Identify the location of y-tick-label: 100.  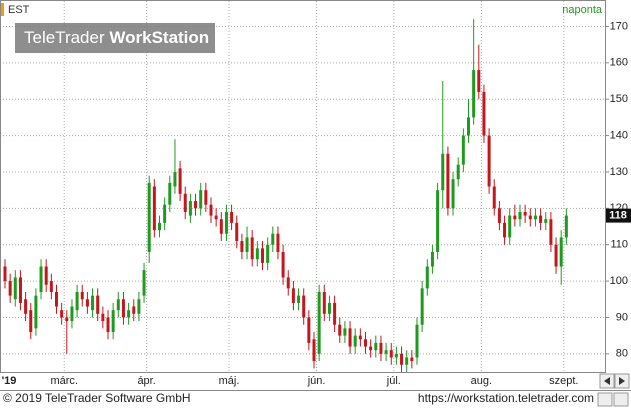
(619, 281).